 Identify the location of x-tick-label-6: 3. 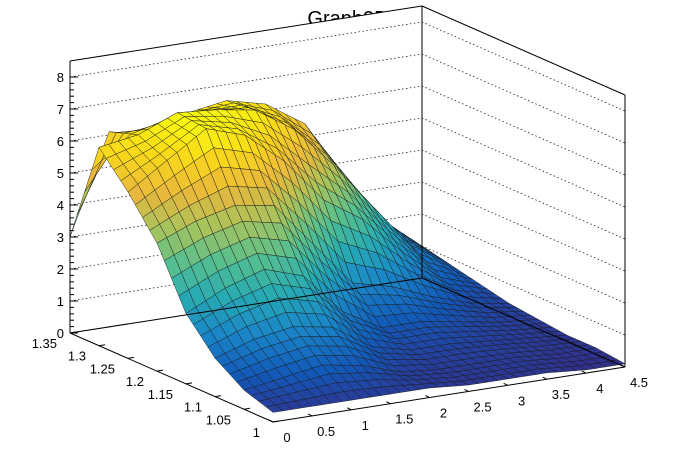
(521, 400).